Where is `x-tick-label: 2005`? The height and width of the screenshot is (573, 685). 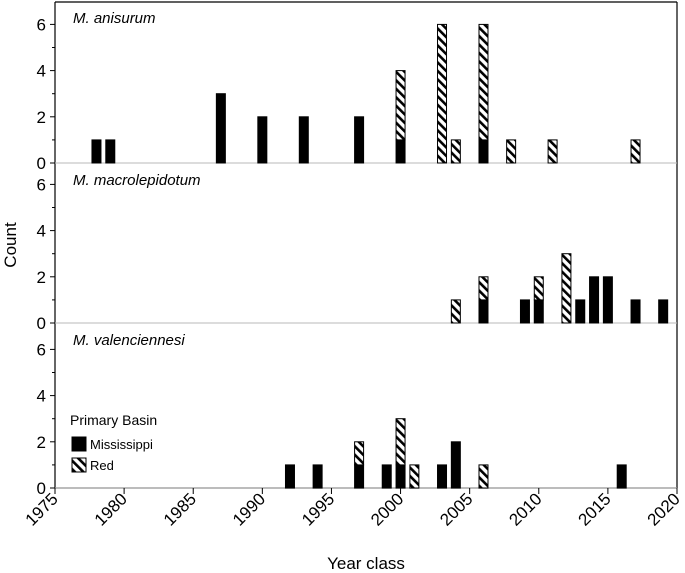
x-tick-label: 2005 is located at coordinates (456, 509).